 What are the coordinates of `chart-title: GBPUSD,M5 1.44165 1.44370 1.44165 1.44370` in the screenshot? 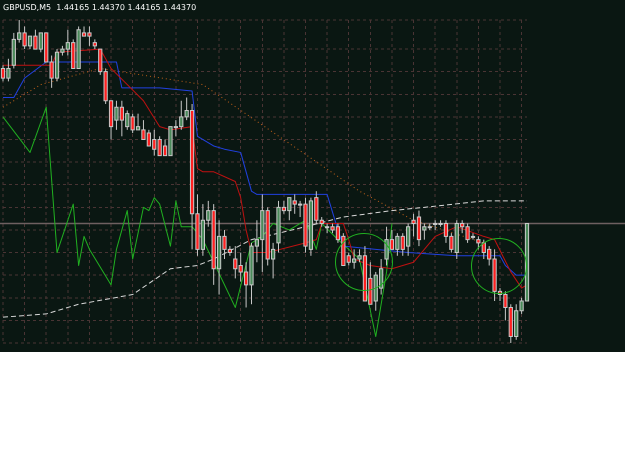 It's located at (99, 7).